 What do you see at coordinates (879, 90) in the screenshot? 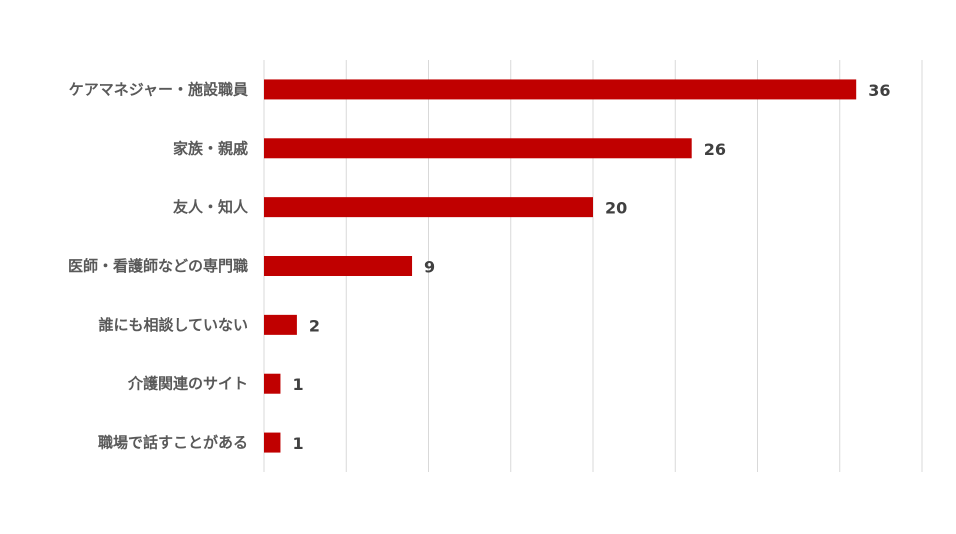
I see `data-label: 36` at bounding box center [879, 90].